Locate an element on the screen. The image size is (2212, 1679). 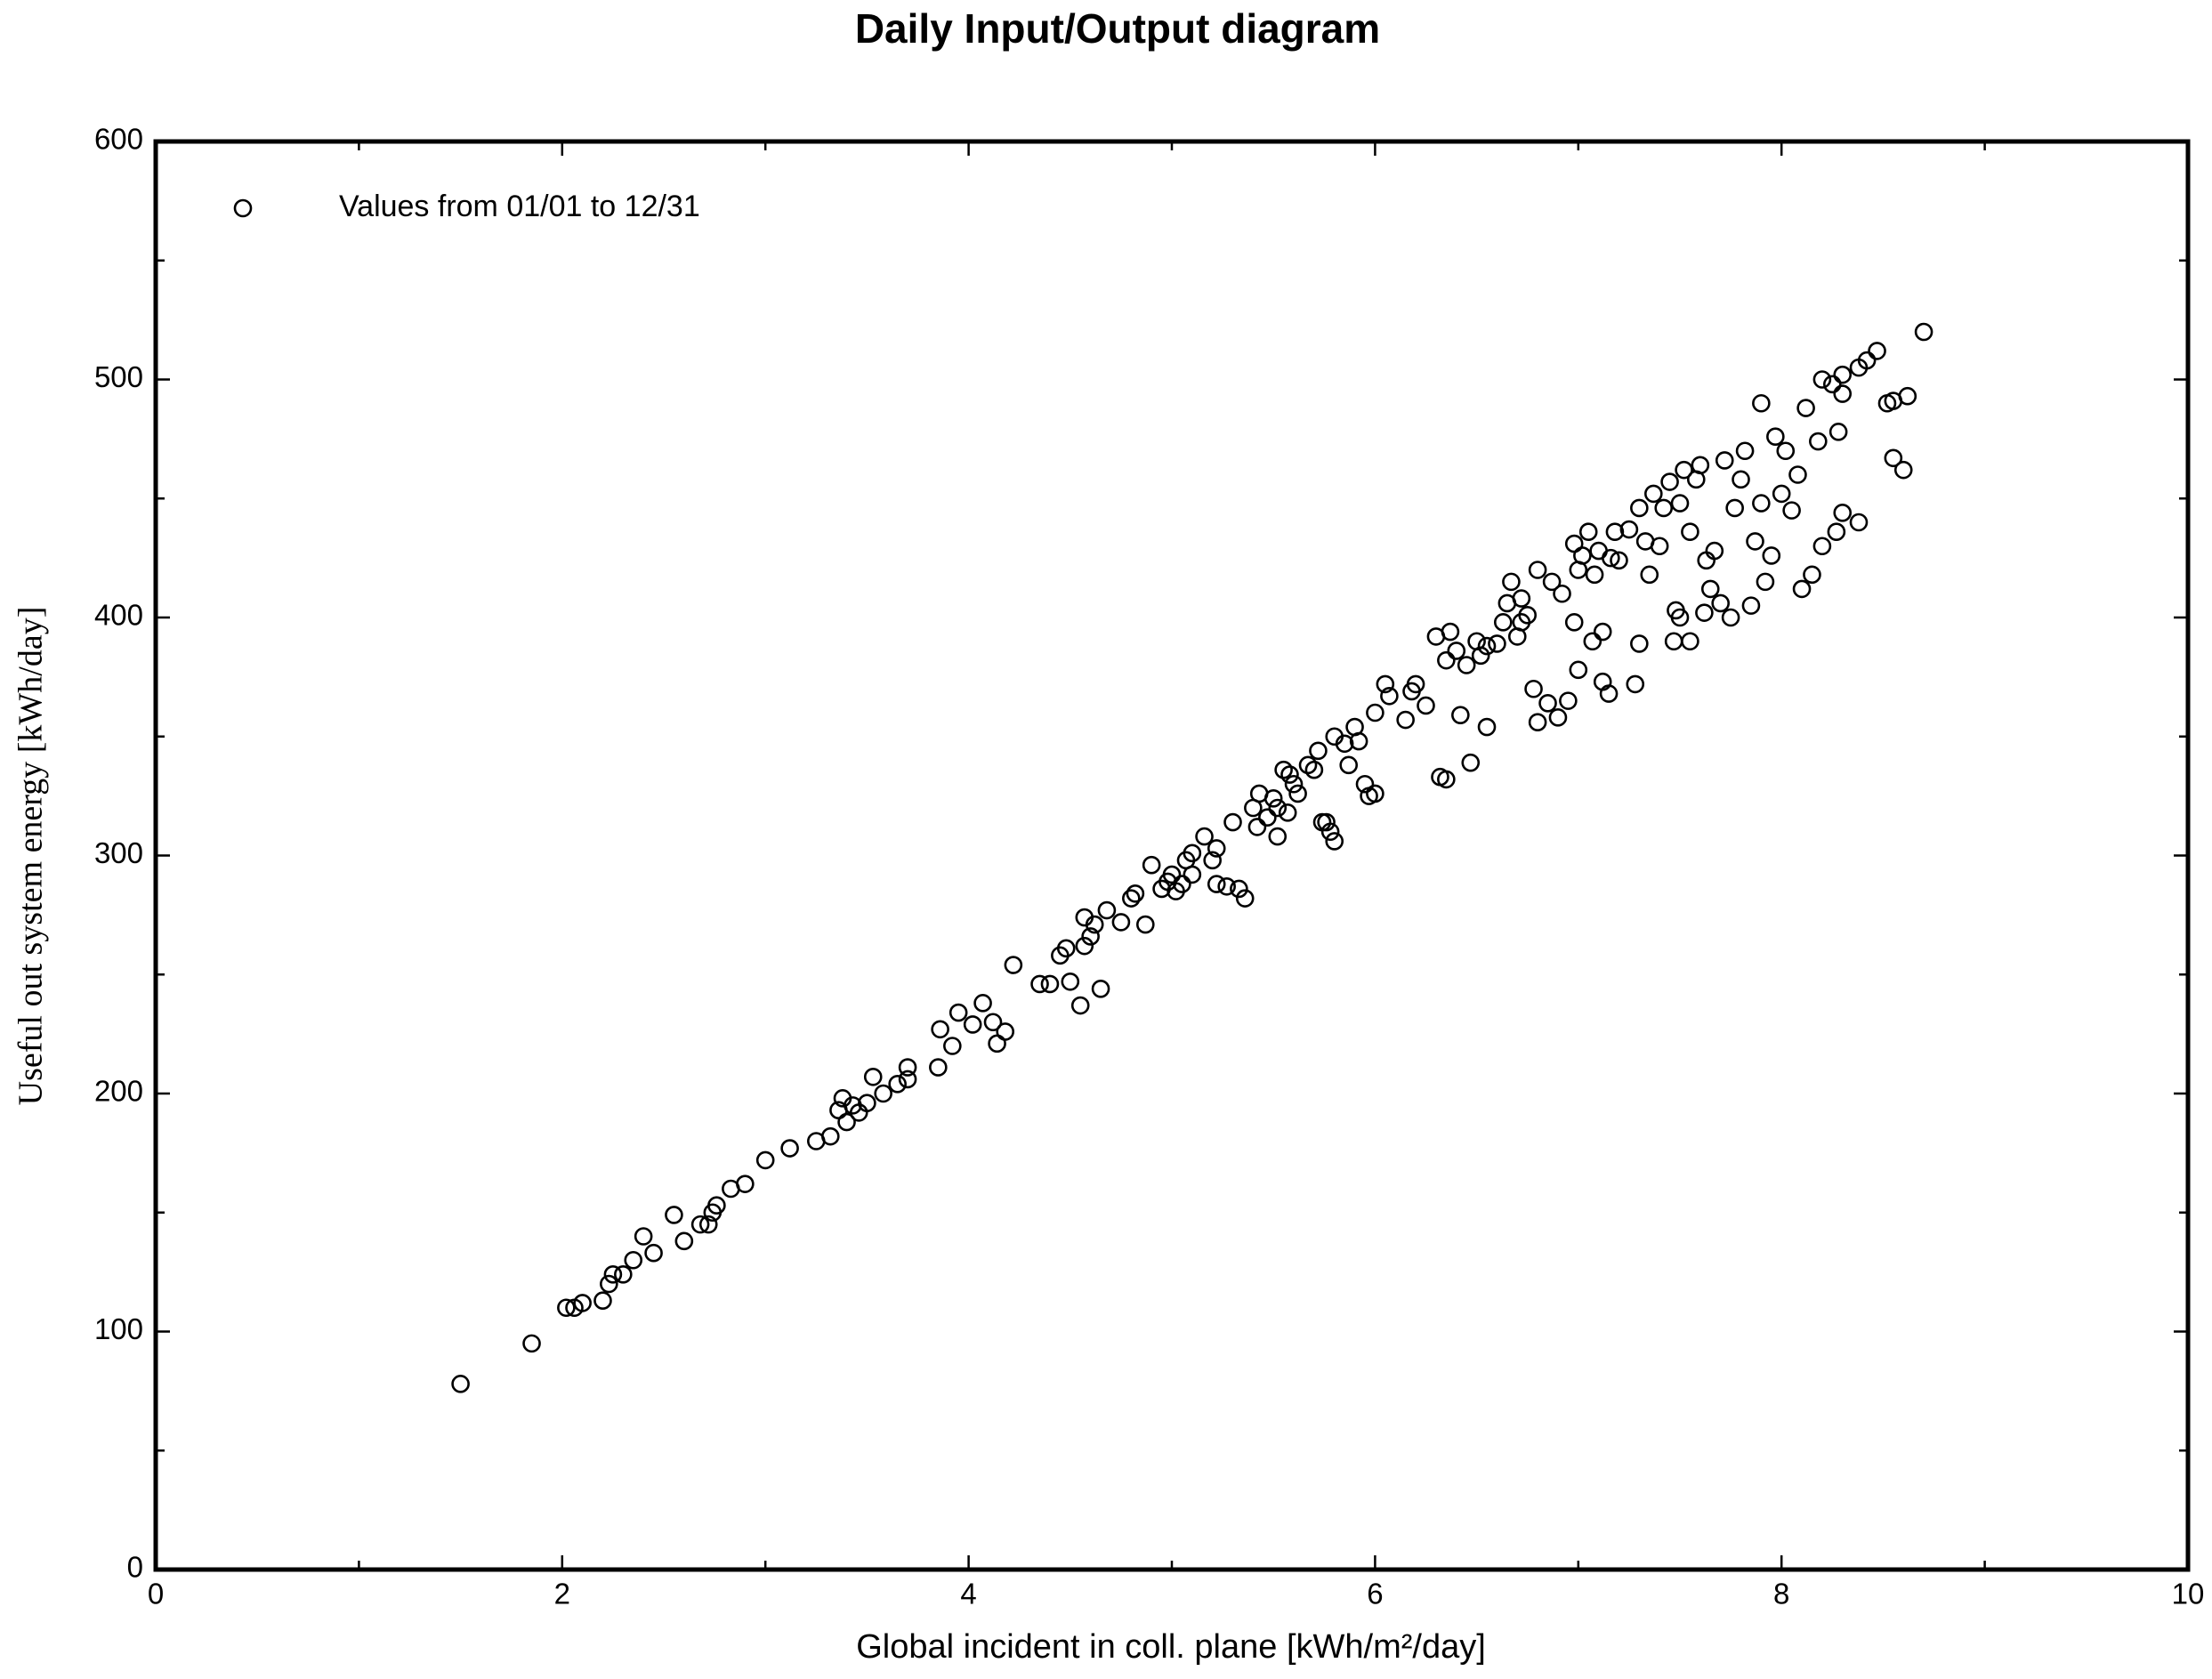
y-tick-label: 200 is located at coordinates (119, 1091).